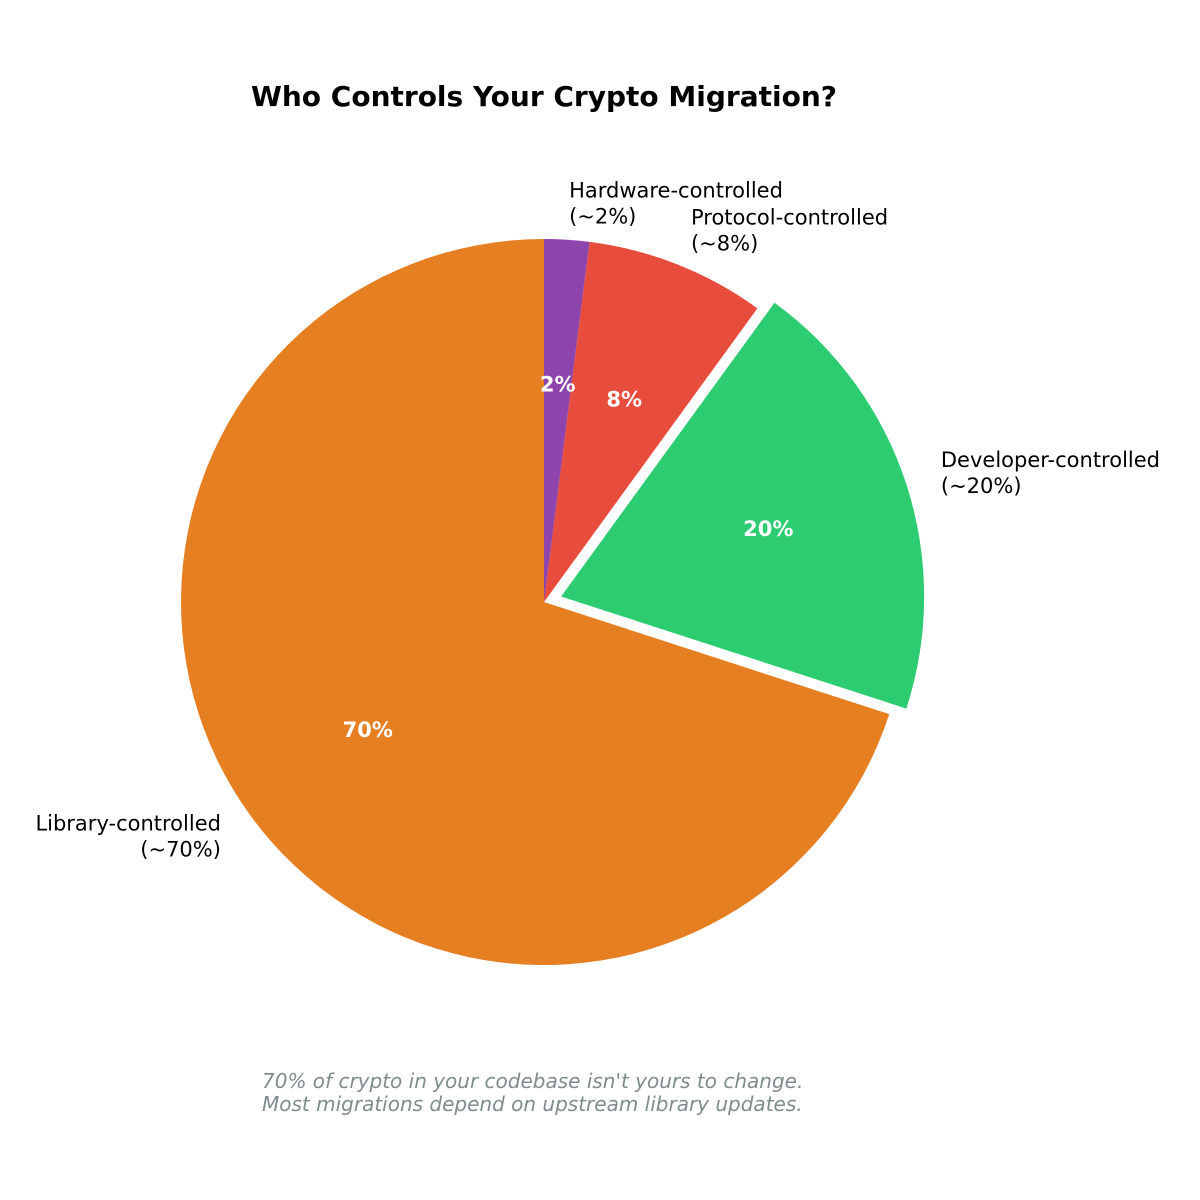  What do you see at coordinates (724, 244) in the screenshot?
I see `approx-label: (~8%)` at bounding box center [724, 244].